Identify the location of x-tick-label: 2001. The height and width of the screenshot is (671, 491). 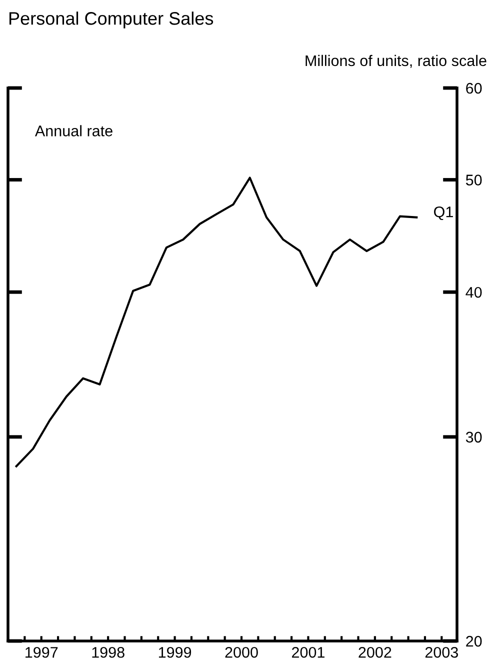
(308, 652).